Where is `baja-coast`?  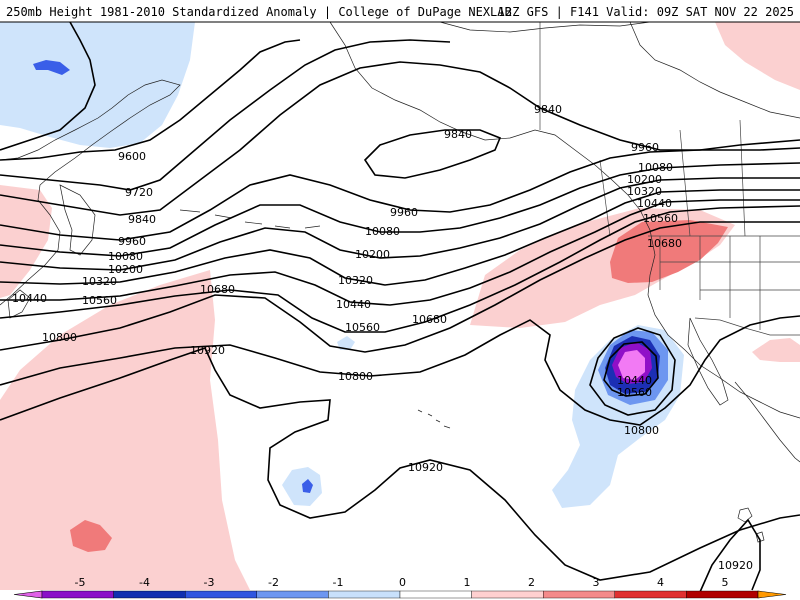 baja-coast is located at coordinates (708, 361).